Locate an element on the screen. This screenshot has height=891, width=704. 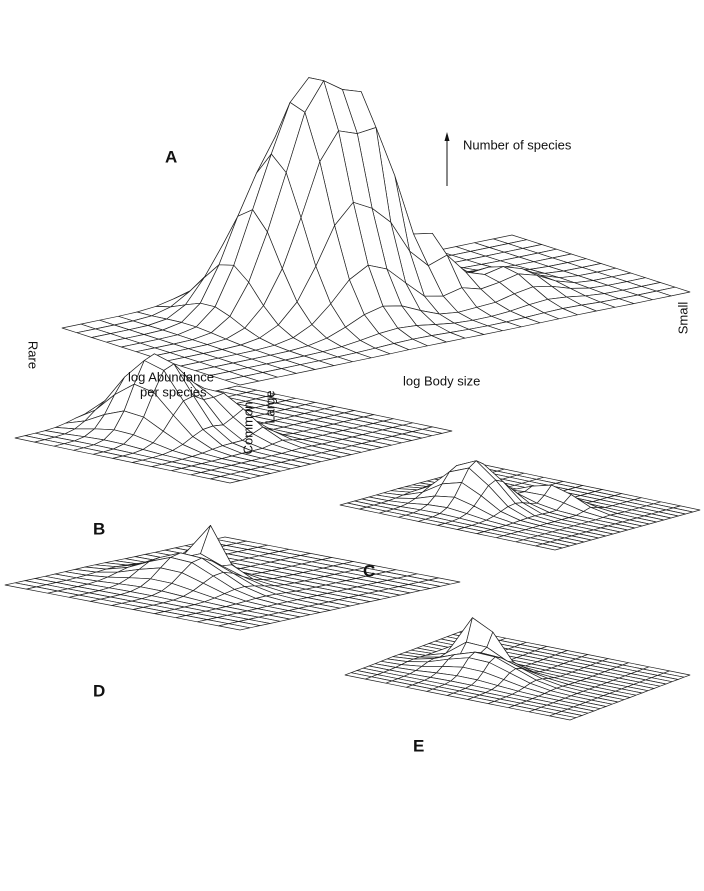
panel-label: B is located at coordinates (99, 528).